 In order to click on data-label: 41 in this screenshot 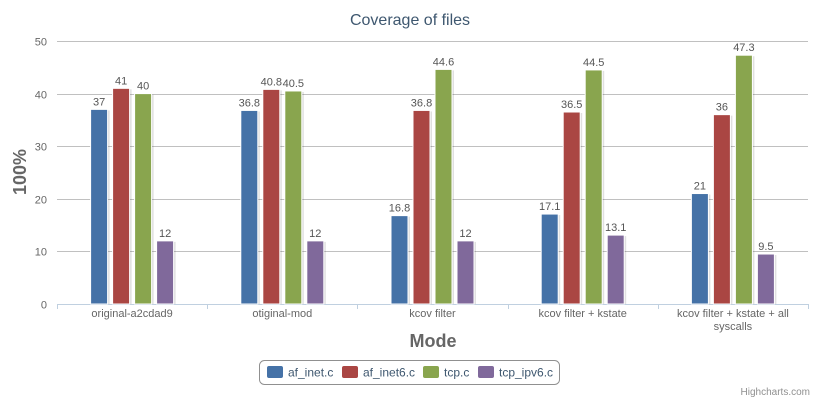, I will do `click(121, 81)`.